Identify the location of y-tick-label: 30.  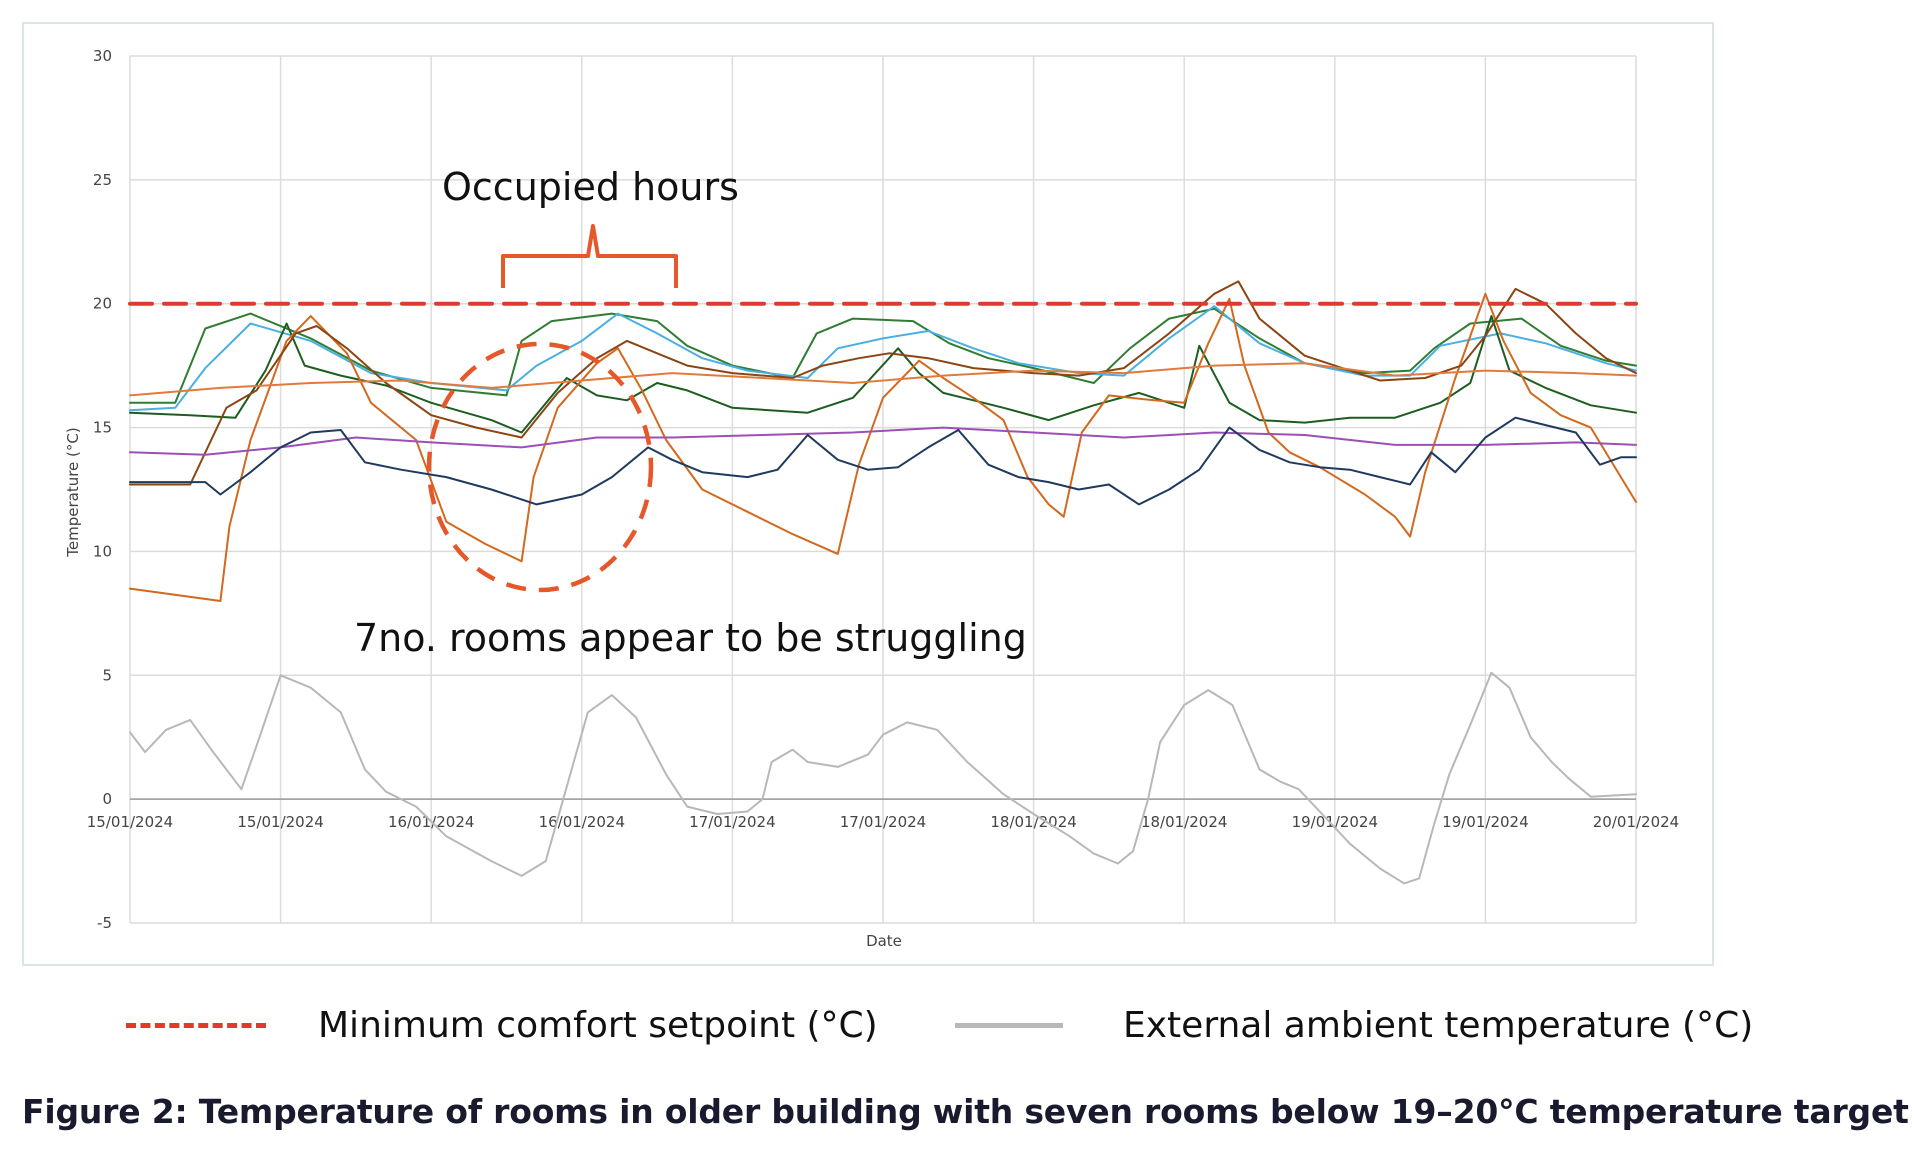
(102, 56).